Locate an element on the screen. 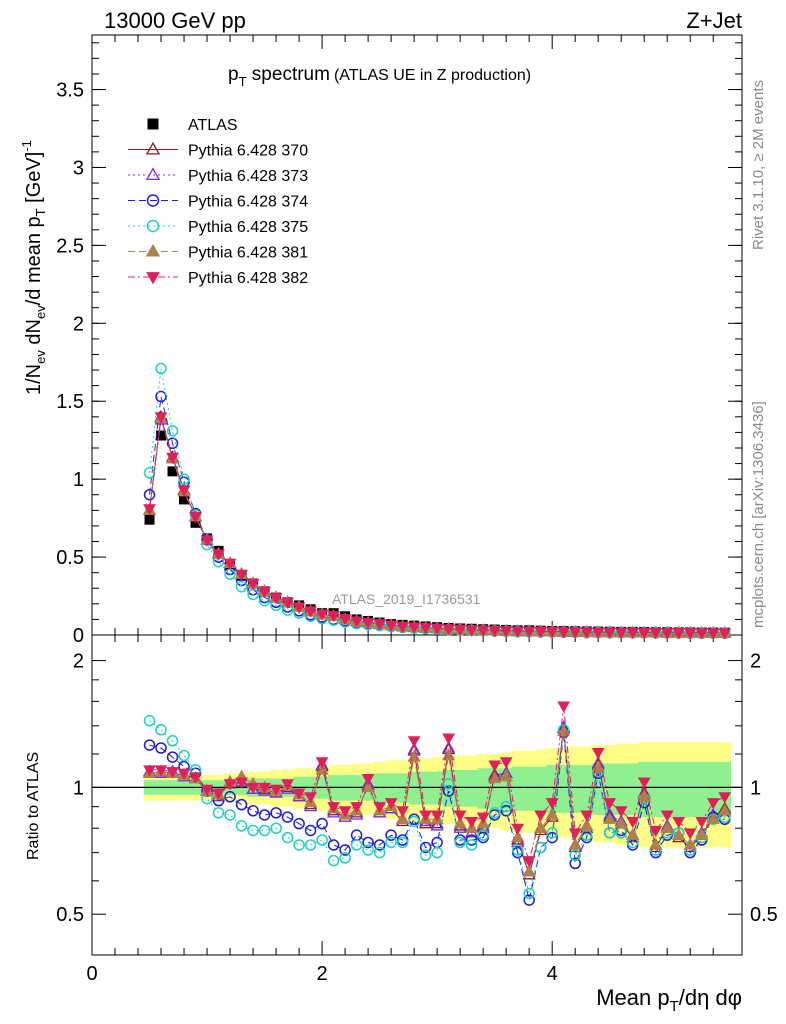 The image size is (786, 1024). ratio-tick-label-right: 1 is located at coordinates (755, 788).